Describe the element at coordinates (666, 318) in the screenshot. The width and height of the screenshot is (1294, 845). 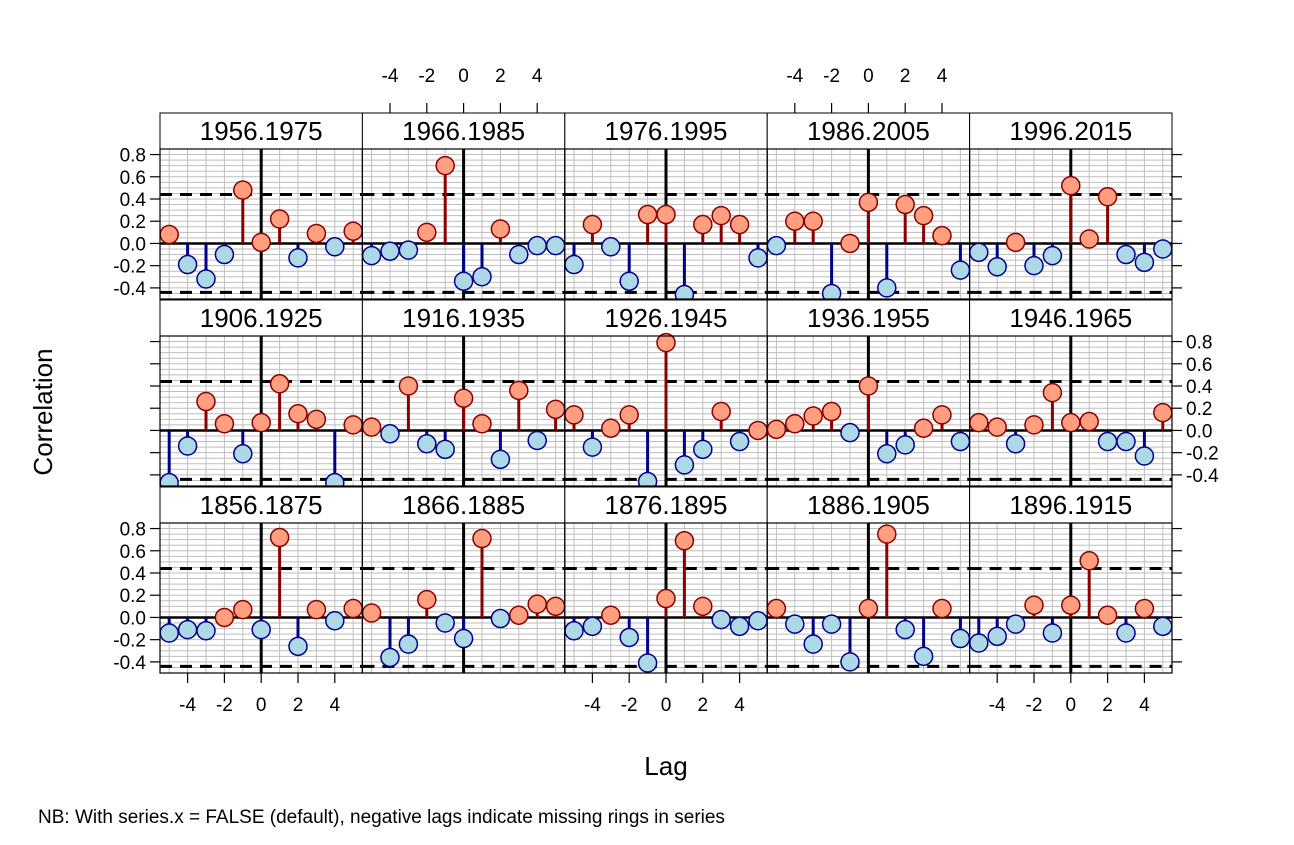
I see `panel-label: 1926.1945` at that location.